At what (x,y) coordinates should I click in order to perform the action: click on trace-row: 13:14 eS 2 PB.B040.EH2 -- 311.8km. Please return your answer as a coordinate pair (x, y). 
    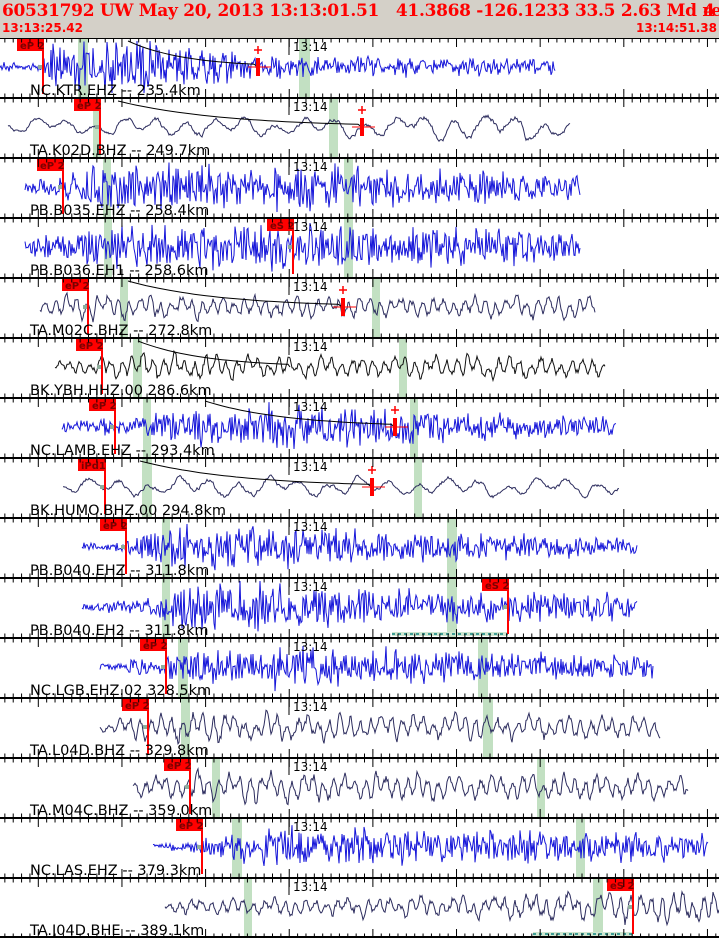
    Looking at the image, I should click on (334, 608).